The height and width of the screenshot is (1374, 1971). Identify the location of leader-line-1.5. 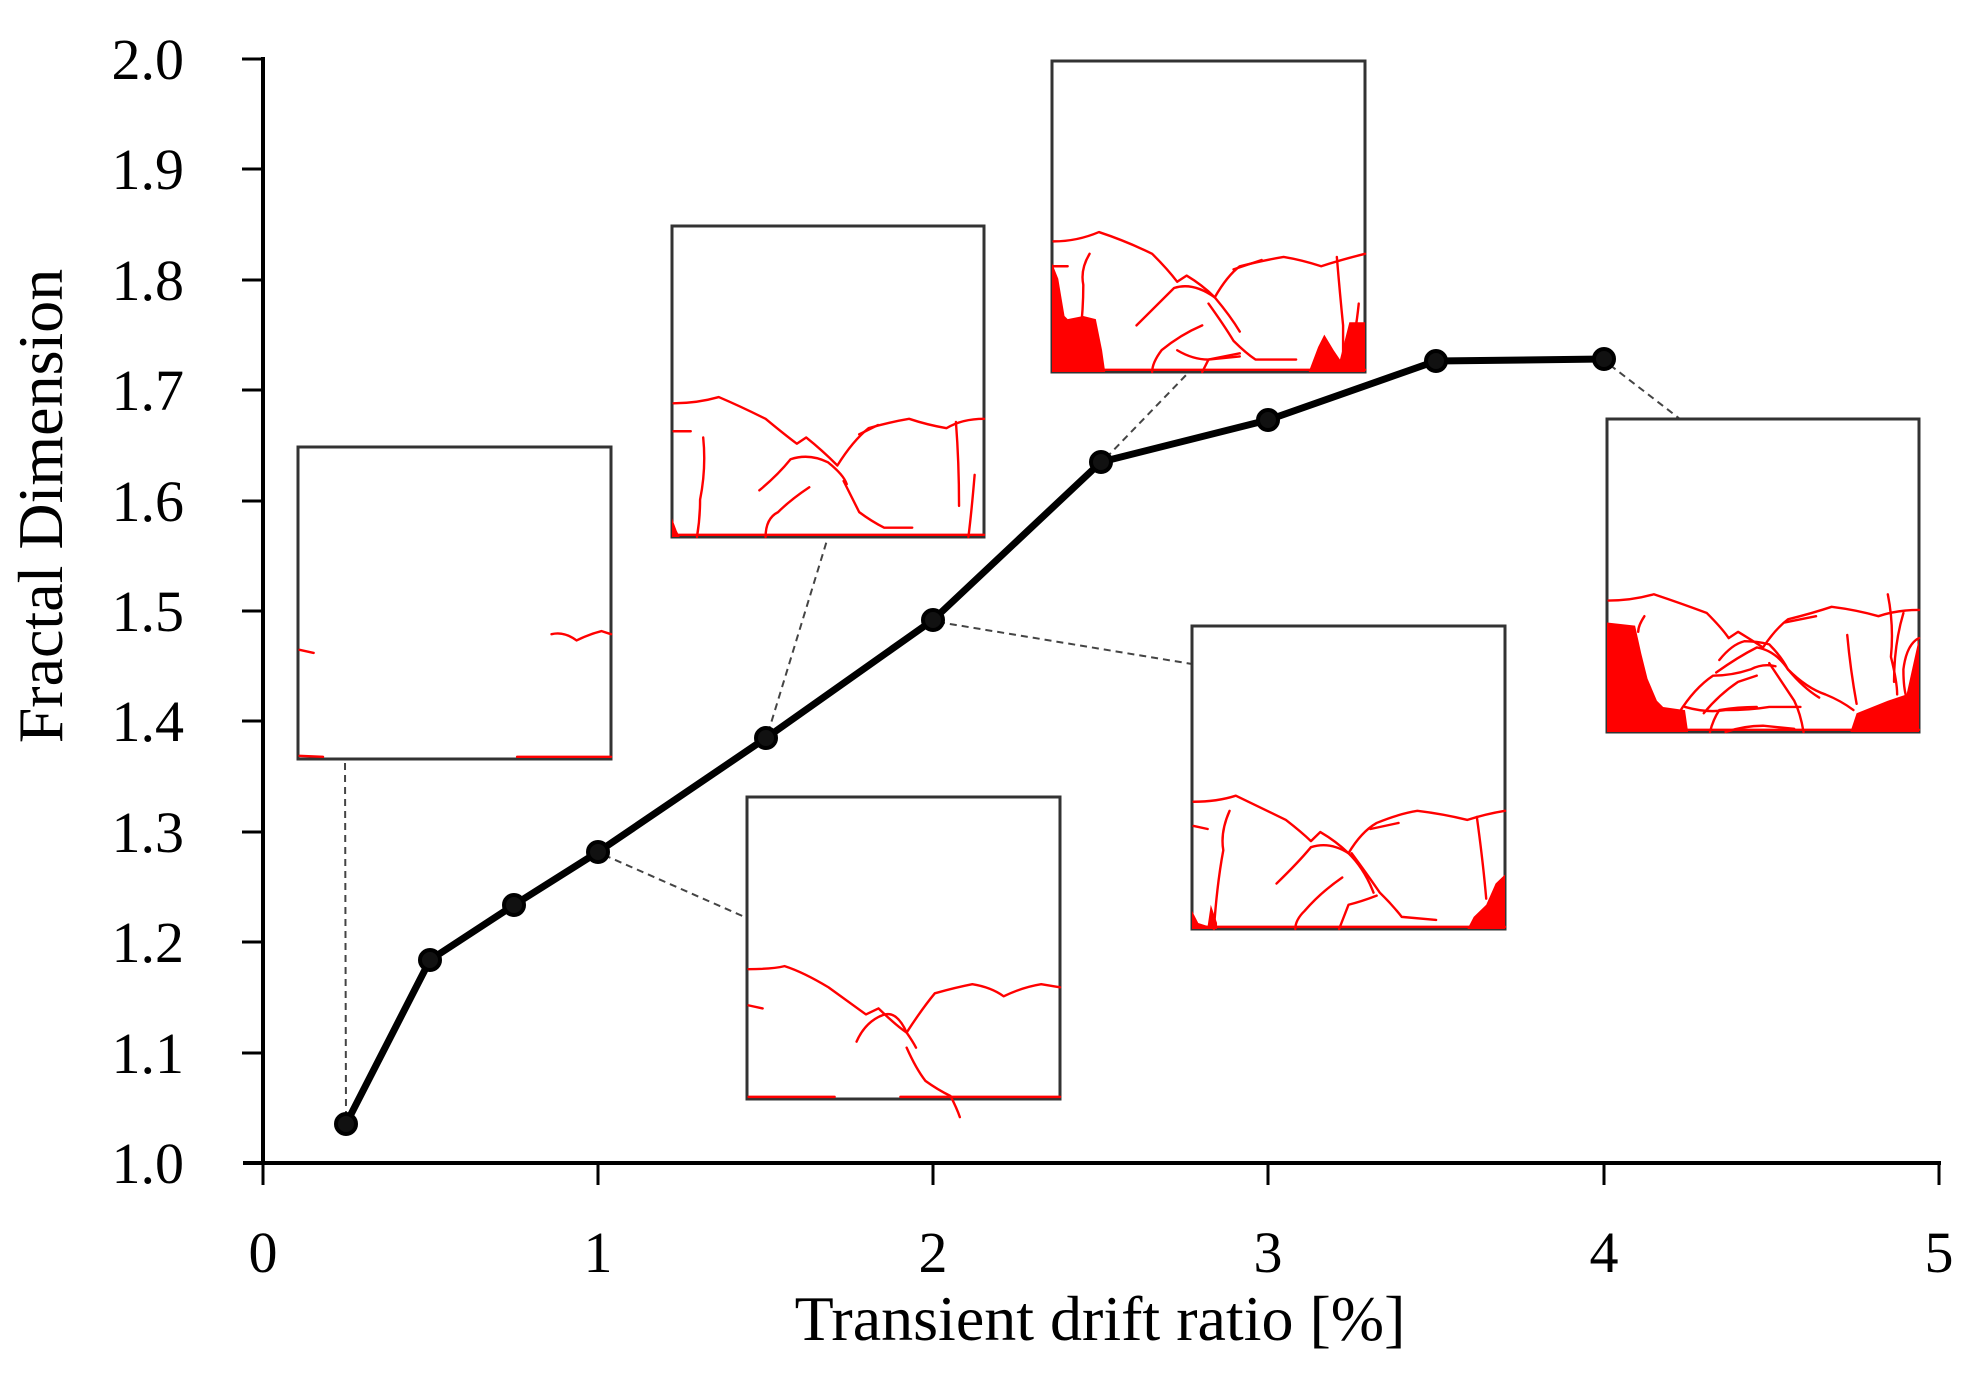
(798, 635).